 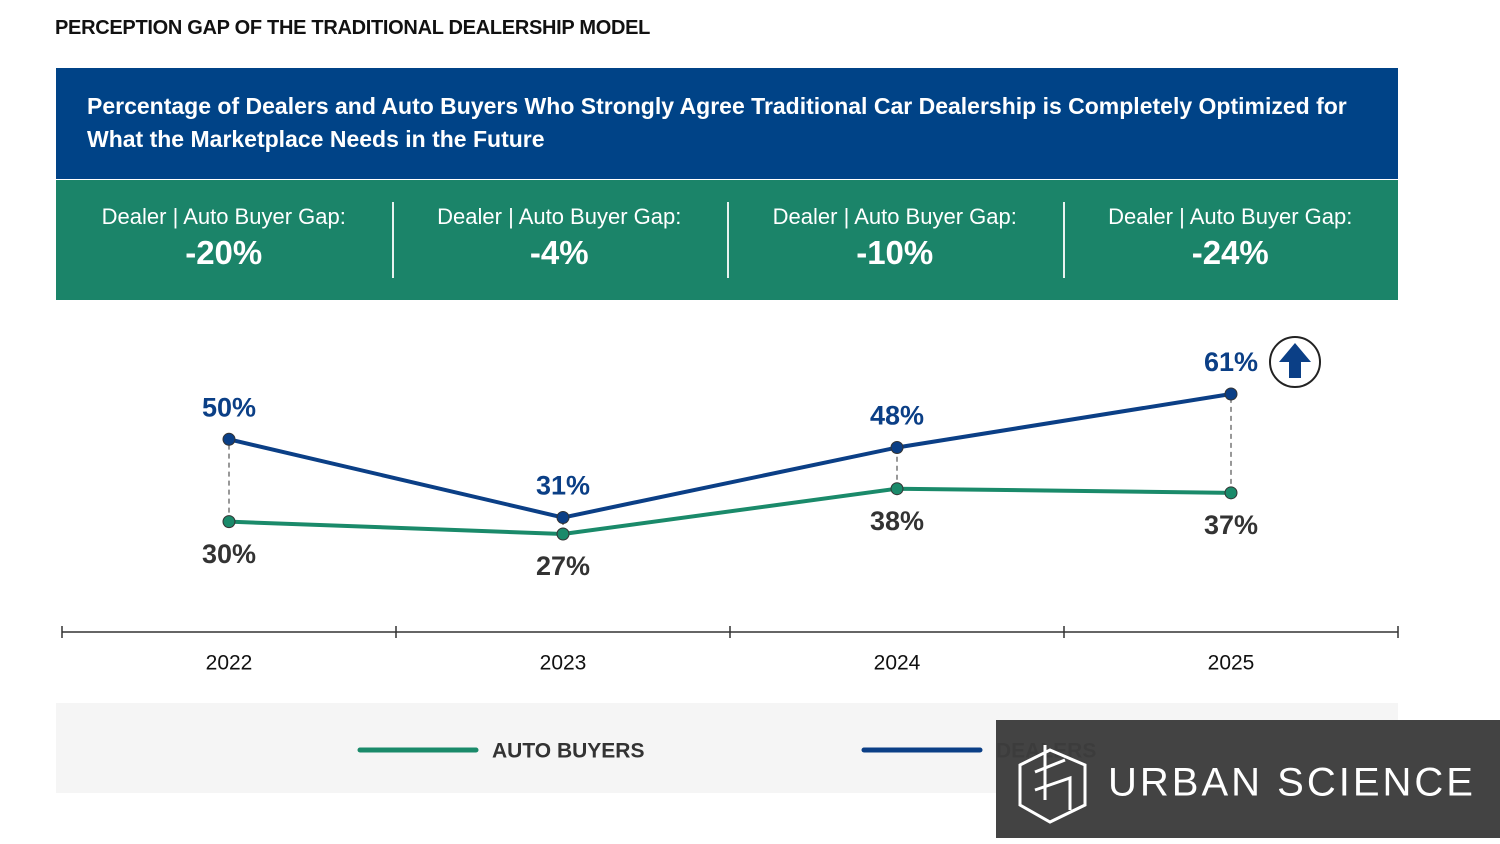 I want to click on data-label: 50%, so click(x=229, y=407).